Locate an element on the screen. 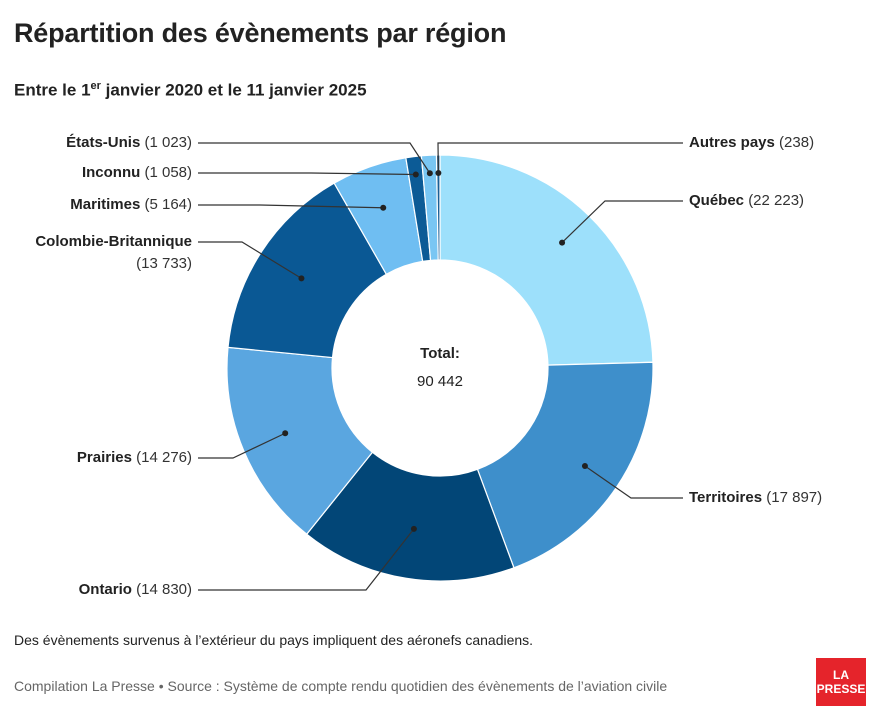  leader-dot-ontario is located at coordinates (413, 528).